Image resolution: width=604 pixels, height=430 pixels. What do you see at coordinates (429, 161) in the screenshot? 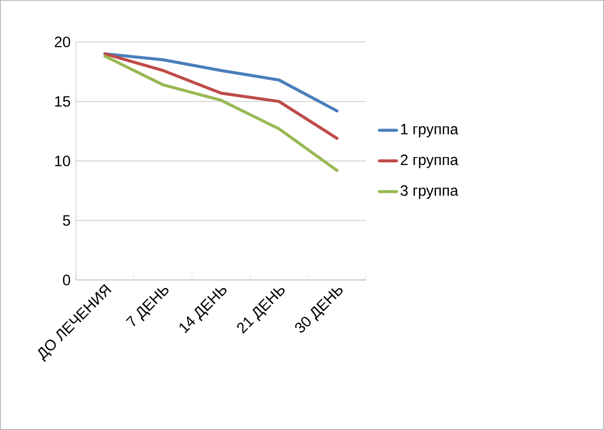
I see `legend-label: 2 группа` at bounding box center [429, 161].